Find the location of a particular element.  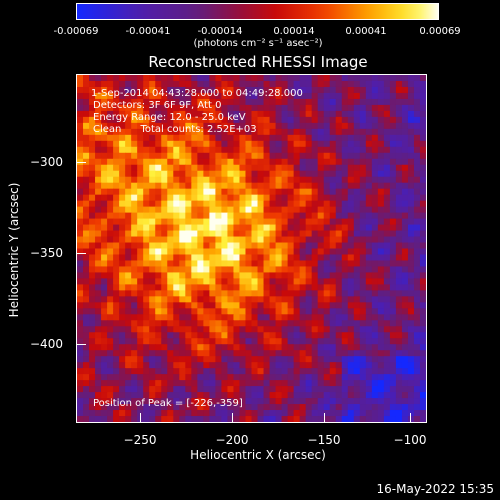

x-tick-label: −100 is located at coordinates (410, 440).